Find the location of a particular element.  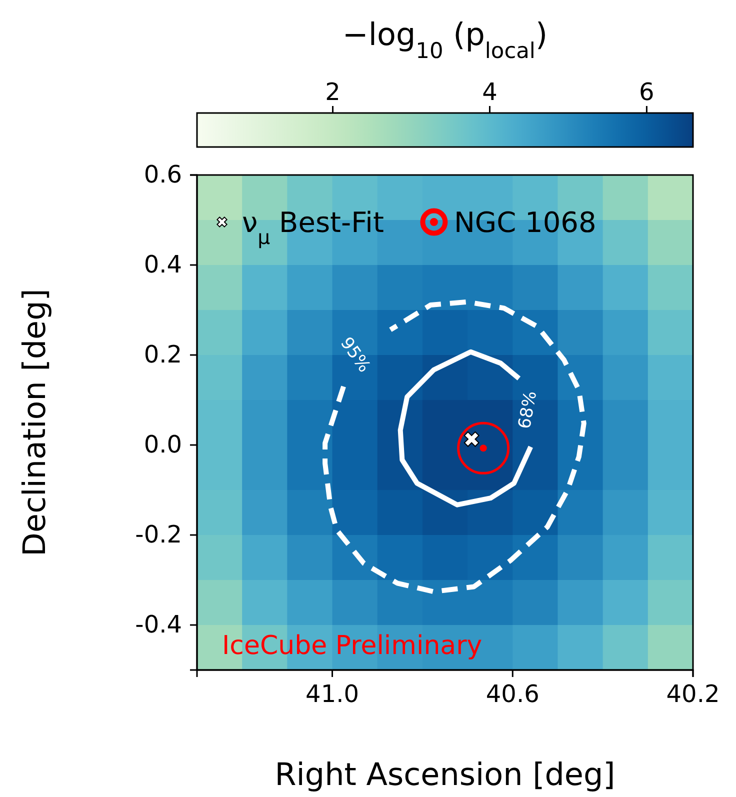

x-tick-label: 40.6 is located at coordinates (513, 694).